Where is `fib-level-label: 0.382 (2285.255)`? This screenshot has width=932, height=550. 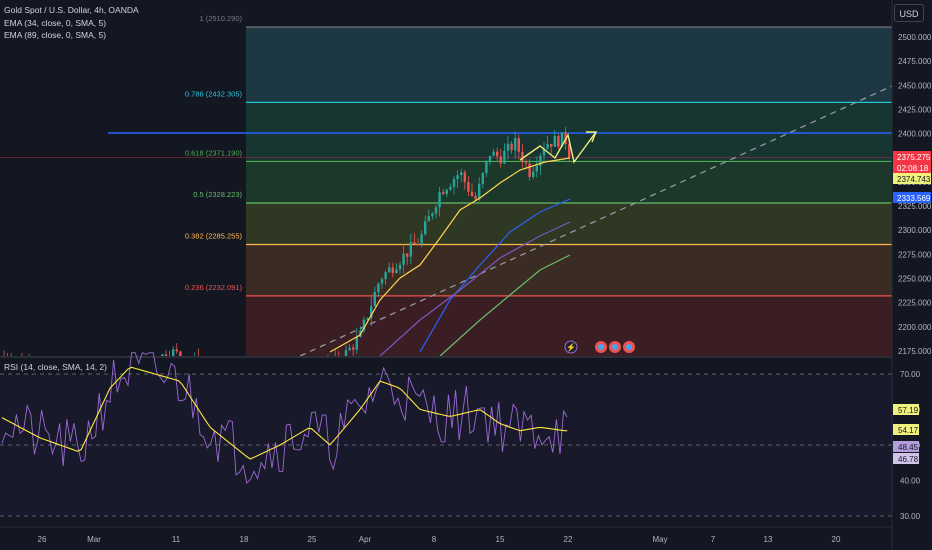 fib-level-label: 0.382 (2285.255) is located at coordinates (214, 235).